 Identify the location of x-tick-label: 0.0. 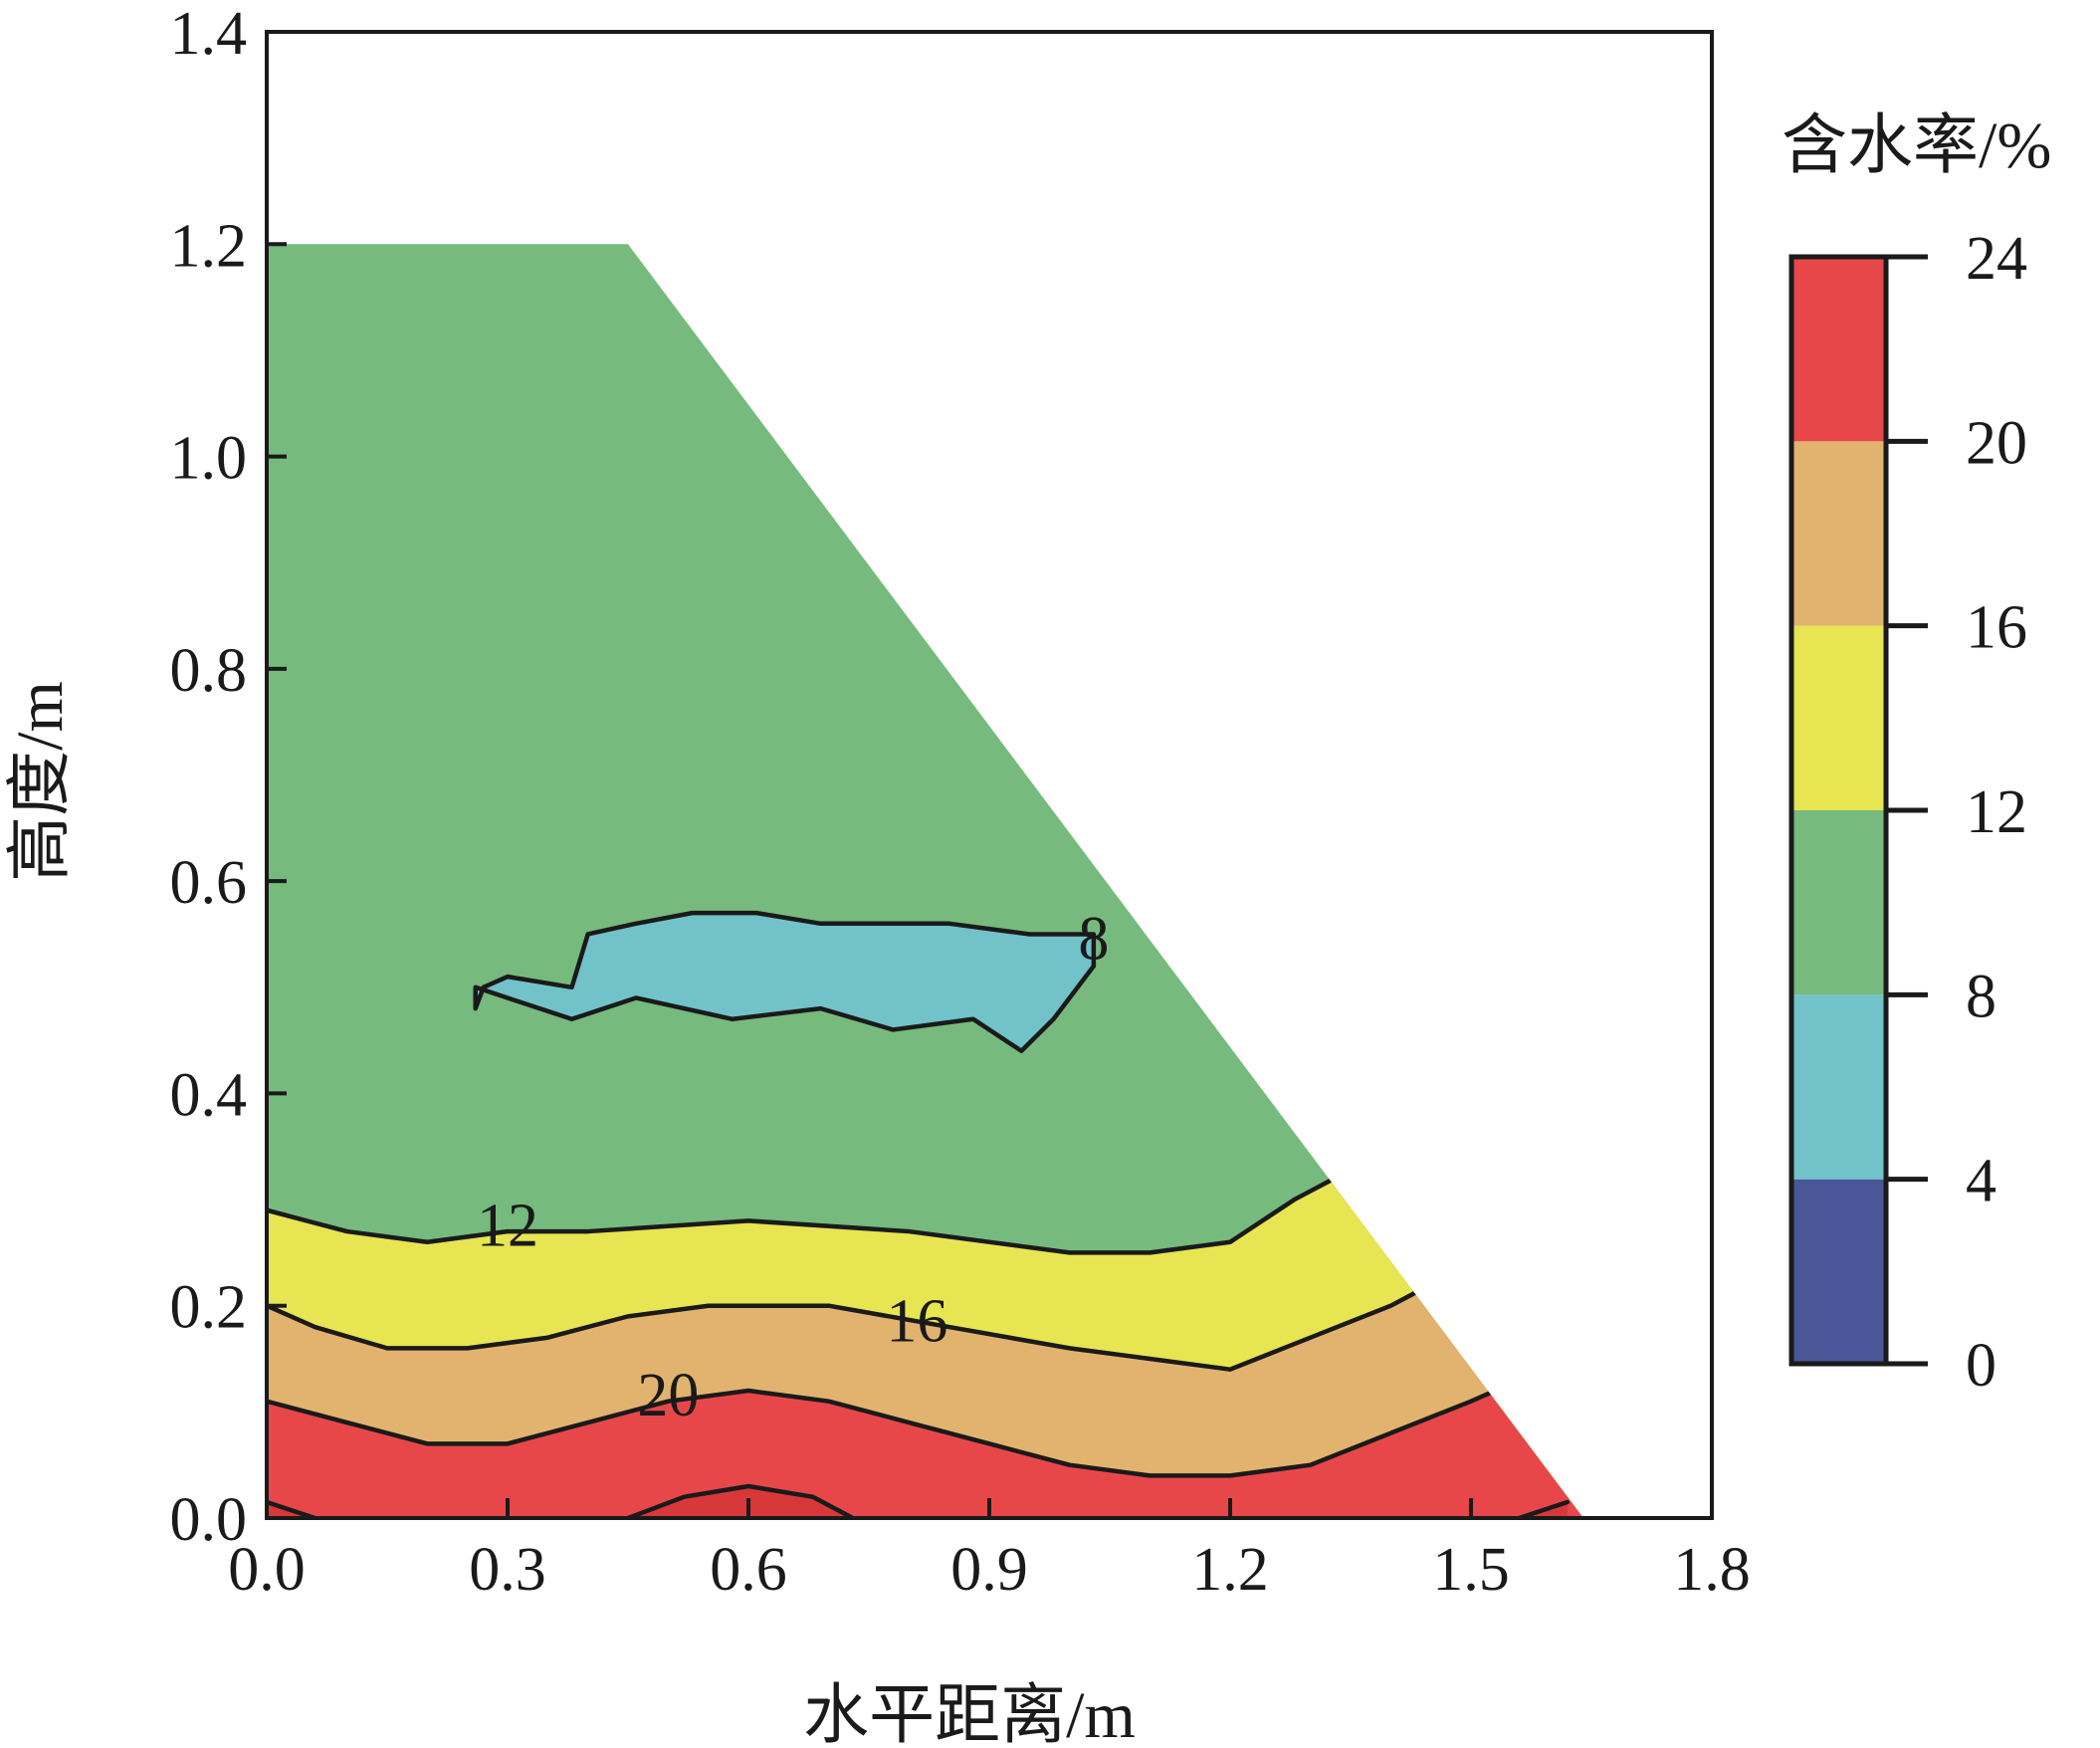
(267, 1570).